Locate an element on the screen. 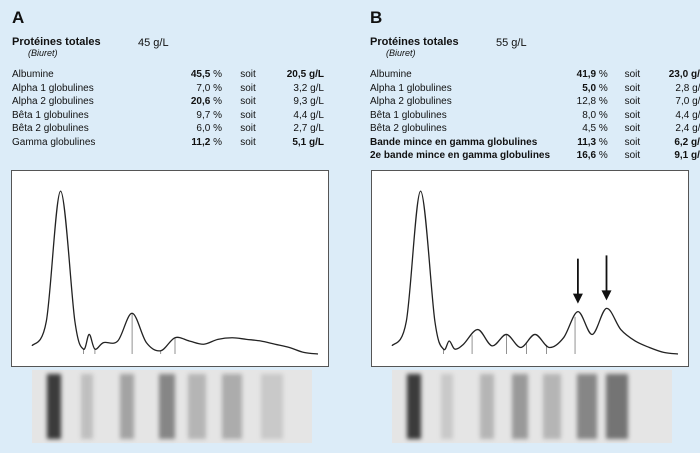 The width and height of the screenshot is (700, 453). fraction-row: Albumine 45,5 % soit 20,5 g/L is located at coordinates (168, 75).